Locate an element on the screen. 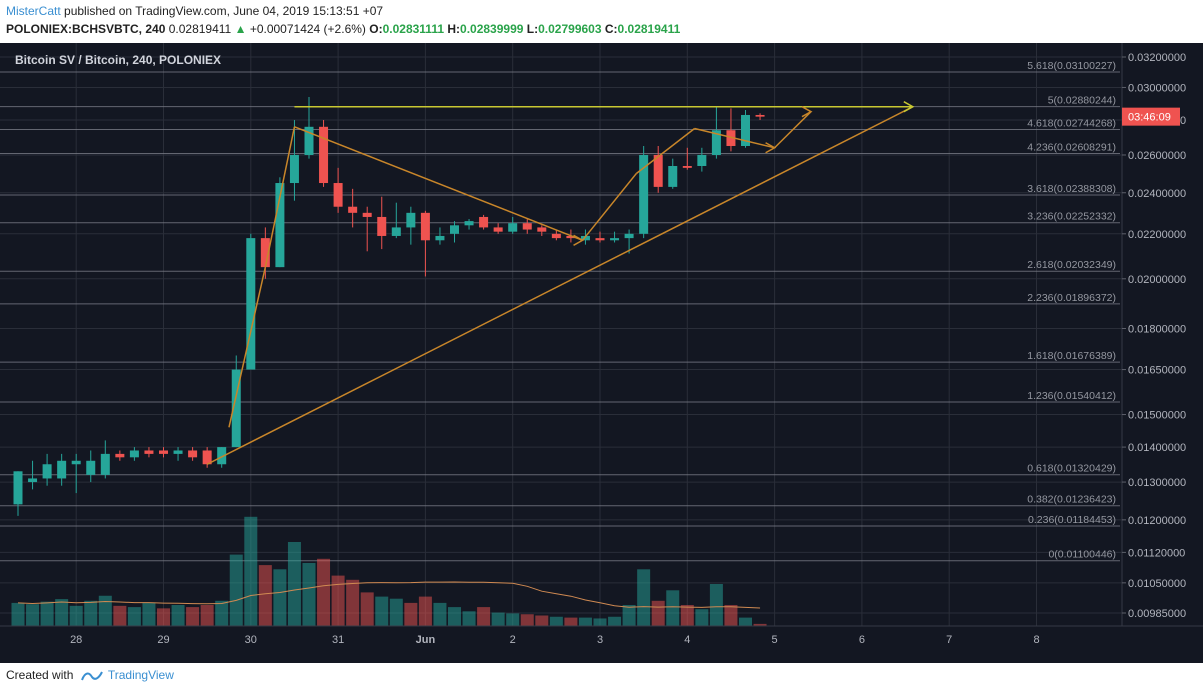  change-arrow: ▲ is located at coordinates (240, 29).